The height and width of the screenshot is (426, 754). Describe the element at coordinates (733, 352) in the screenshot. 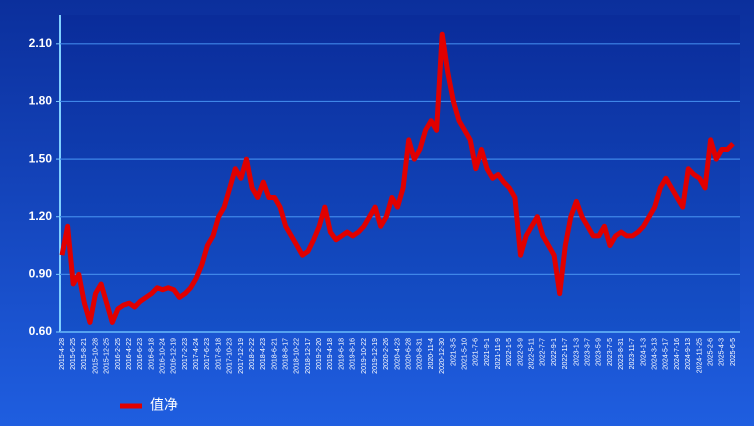

I see `x-tick-label: 2025-6-5` at that location.